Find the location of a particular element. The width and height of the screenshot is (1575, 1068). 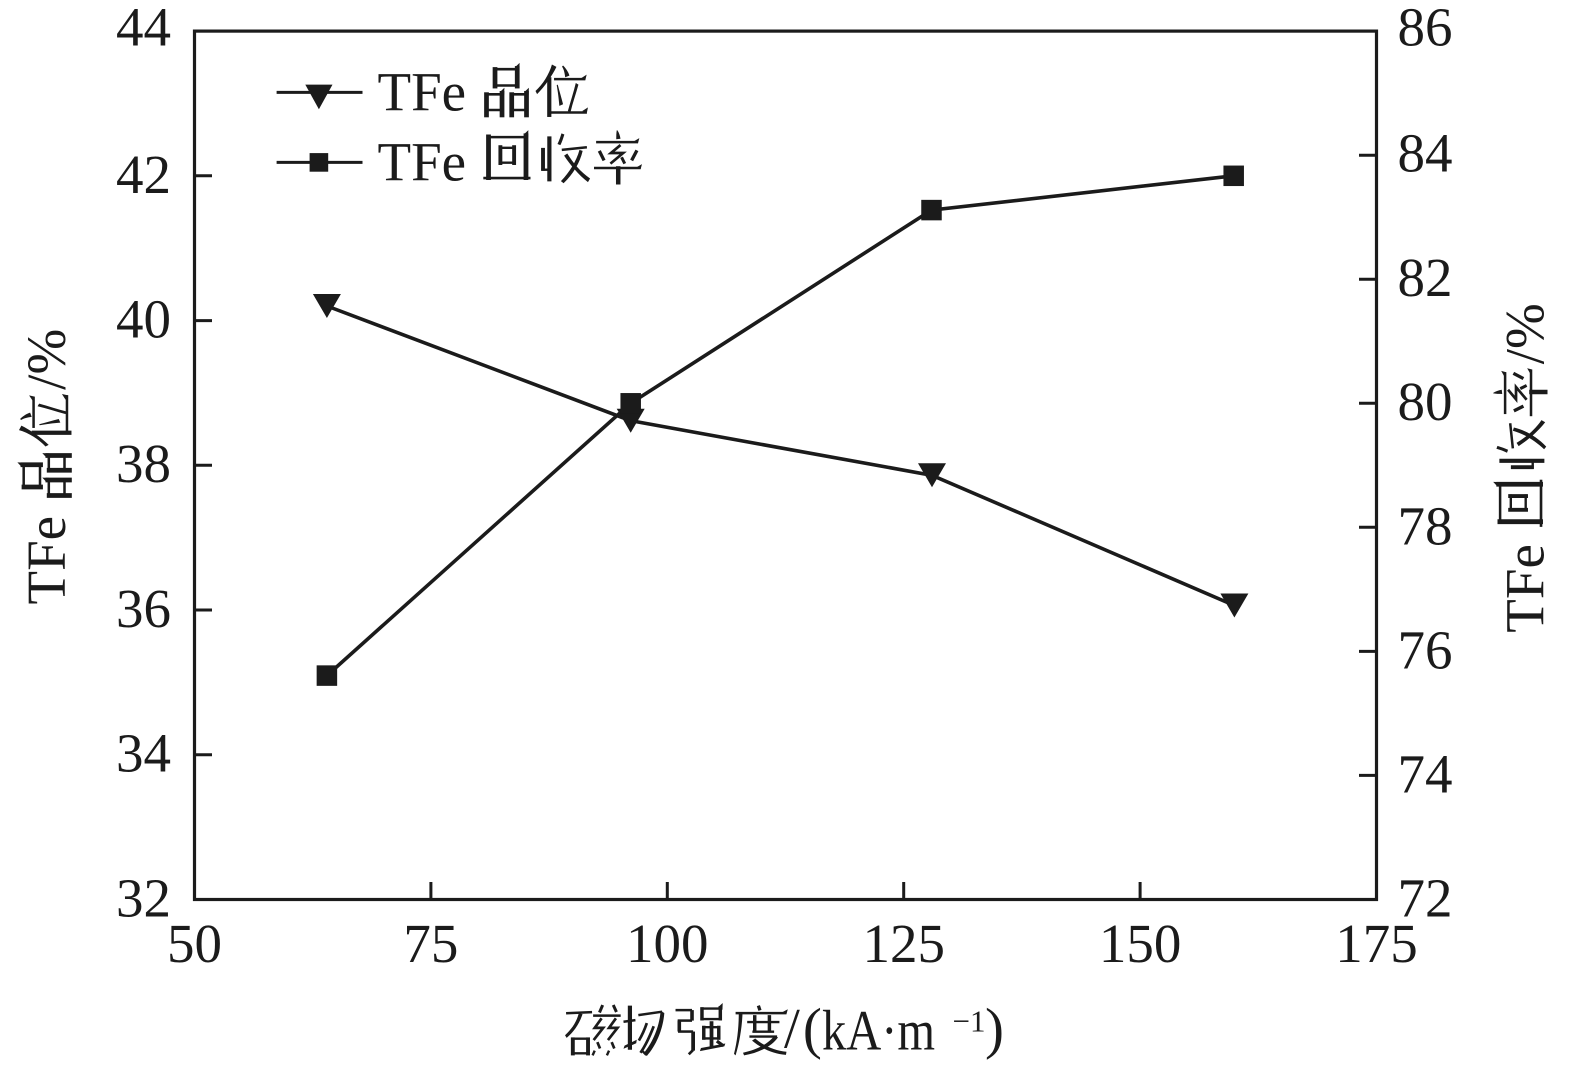

svg-text: 34 is located at coordinates (143, 752).